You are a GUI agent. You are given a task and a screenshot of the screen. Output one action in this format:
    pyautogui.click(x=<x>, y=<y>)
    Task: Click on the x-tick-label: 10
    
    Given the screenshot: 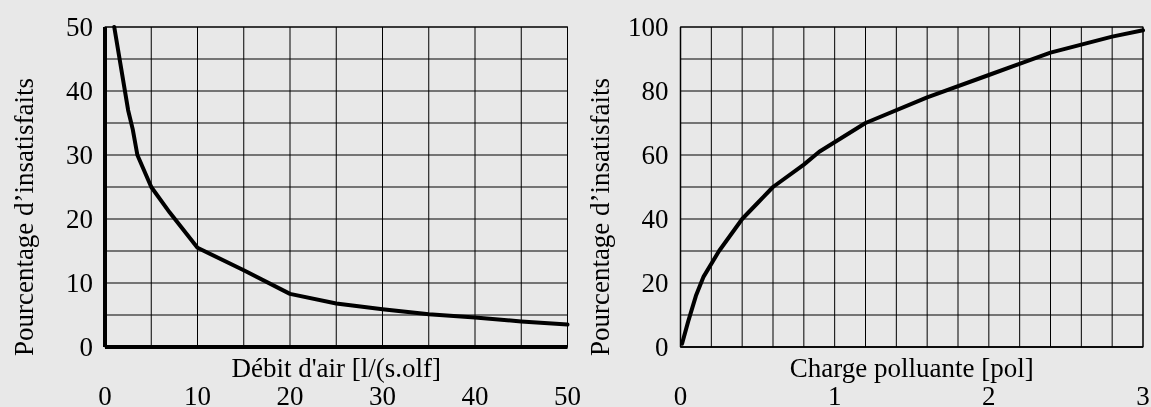 What is the action you would take?
    pyautogui.click(x=197, y=394)
    